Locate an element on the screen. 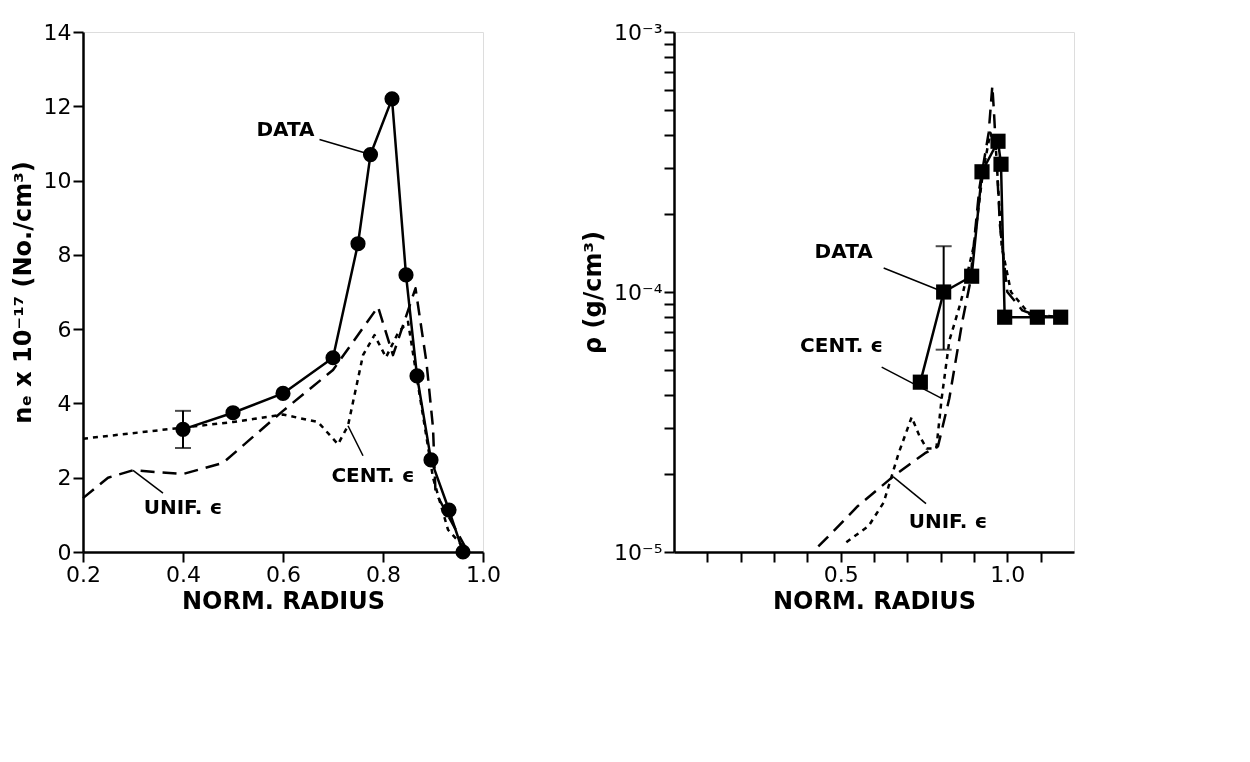 This screenshot has height=762, width=1250. y-tick-label: 6 is located at coordinates (64, 329).